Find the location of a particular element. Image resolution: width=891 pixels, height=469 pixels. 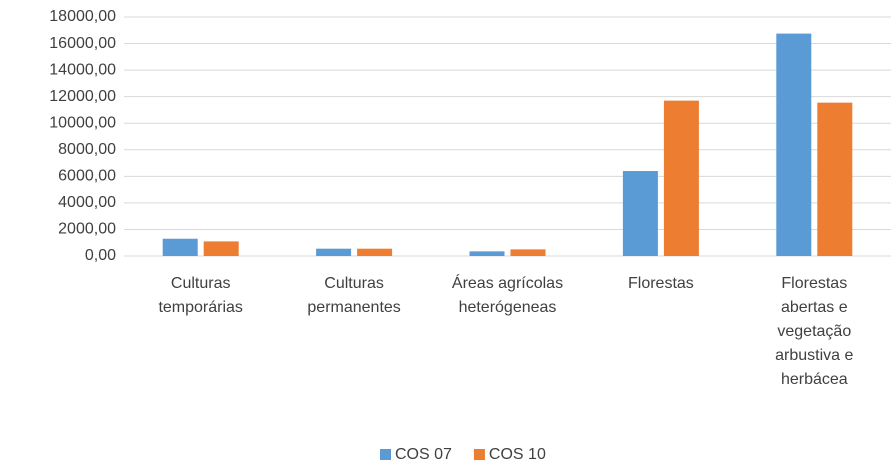

x-tick-label: Culturas permanentes is located at coordinates (354, 295).